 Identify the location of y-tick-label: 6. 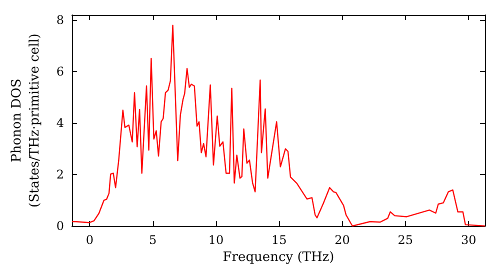
(60, 71).